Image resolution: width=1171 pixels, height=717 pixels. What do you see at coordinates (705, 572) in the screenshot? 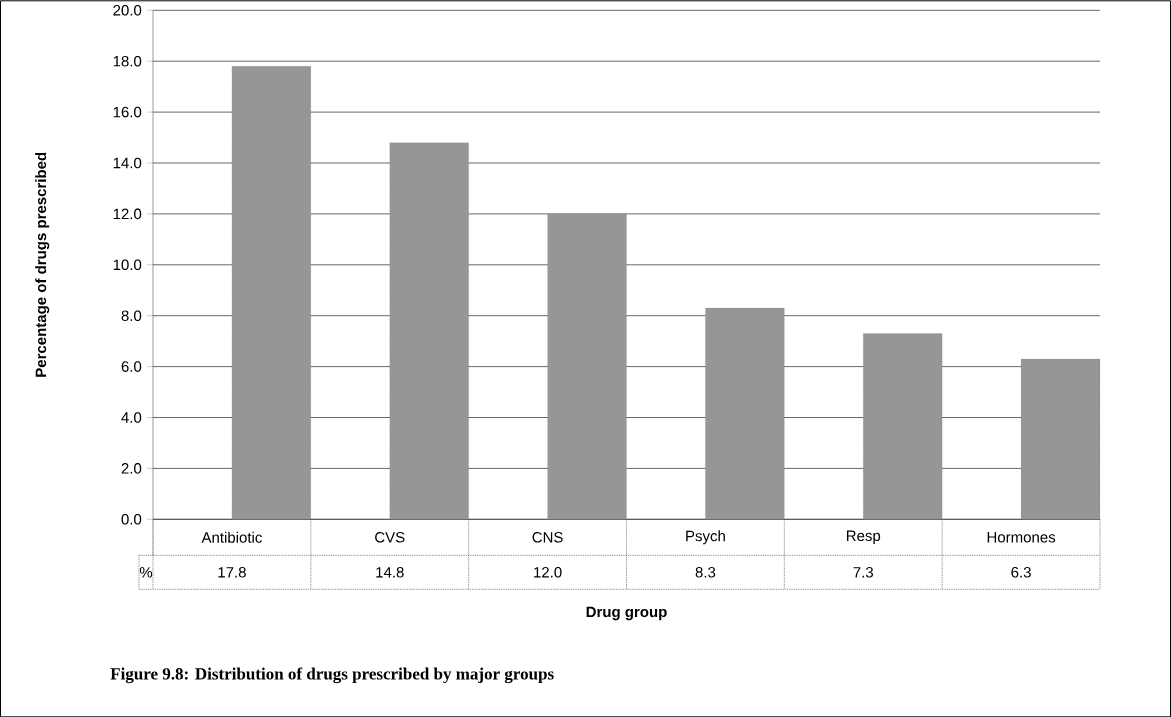
I see `data-label: 8.3` at bounding box center [705, 572].